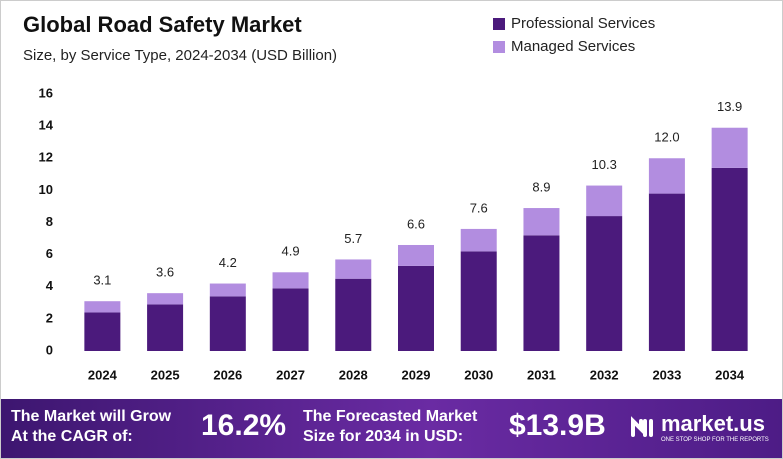 This screenshot has height=459, width=783. What do you see at coordinates (103, 374) in the screenshot?
I see `x-tick-label: 2024` at bounding box center [103, 374].